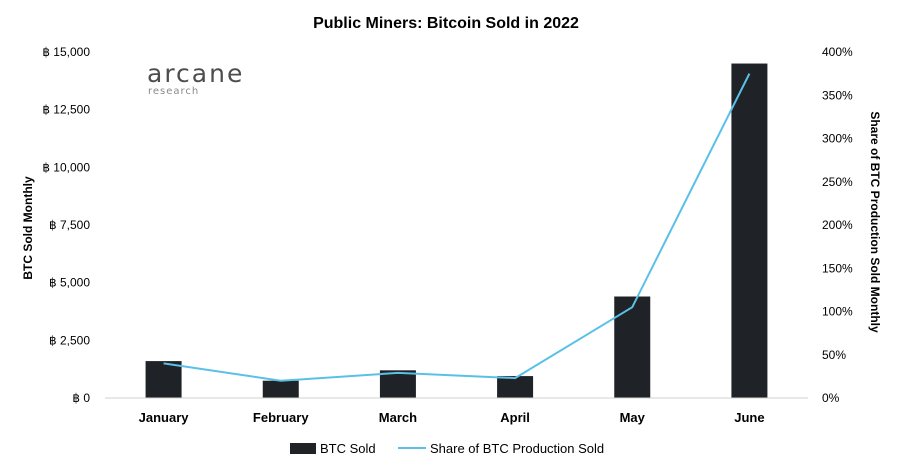 The image size is (900, 471). I want to click on left-tick-label: ฿ 7,500, so click(69, 225).